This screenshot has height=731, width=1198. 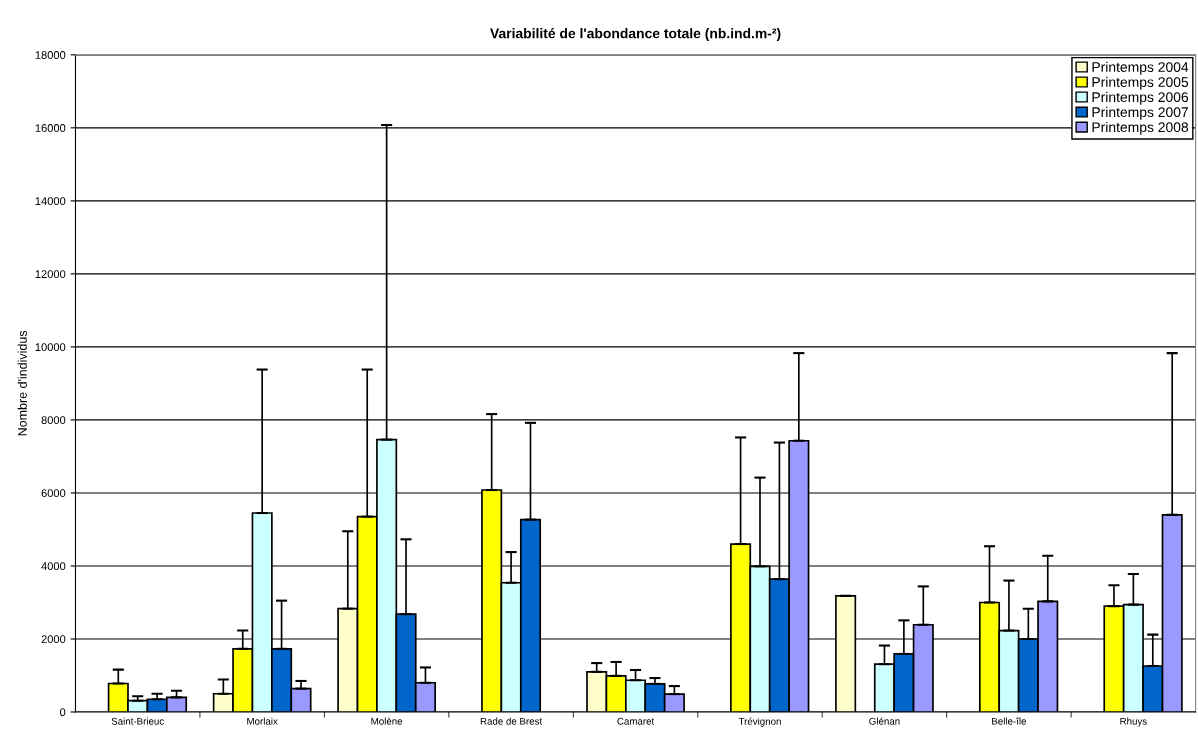 I want to click on y-tick-label: 0, so click(x=63, y=712).